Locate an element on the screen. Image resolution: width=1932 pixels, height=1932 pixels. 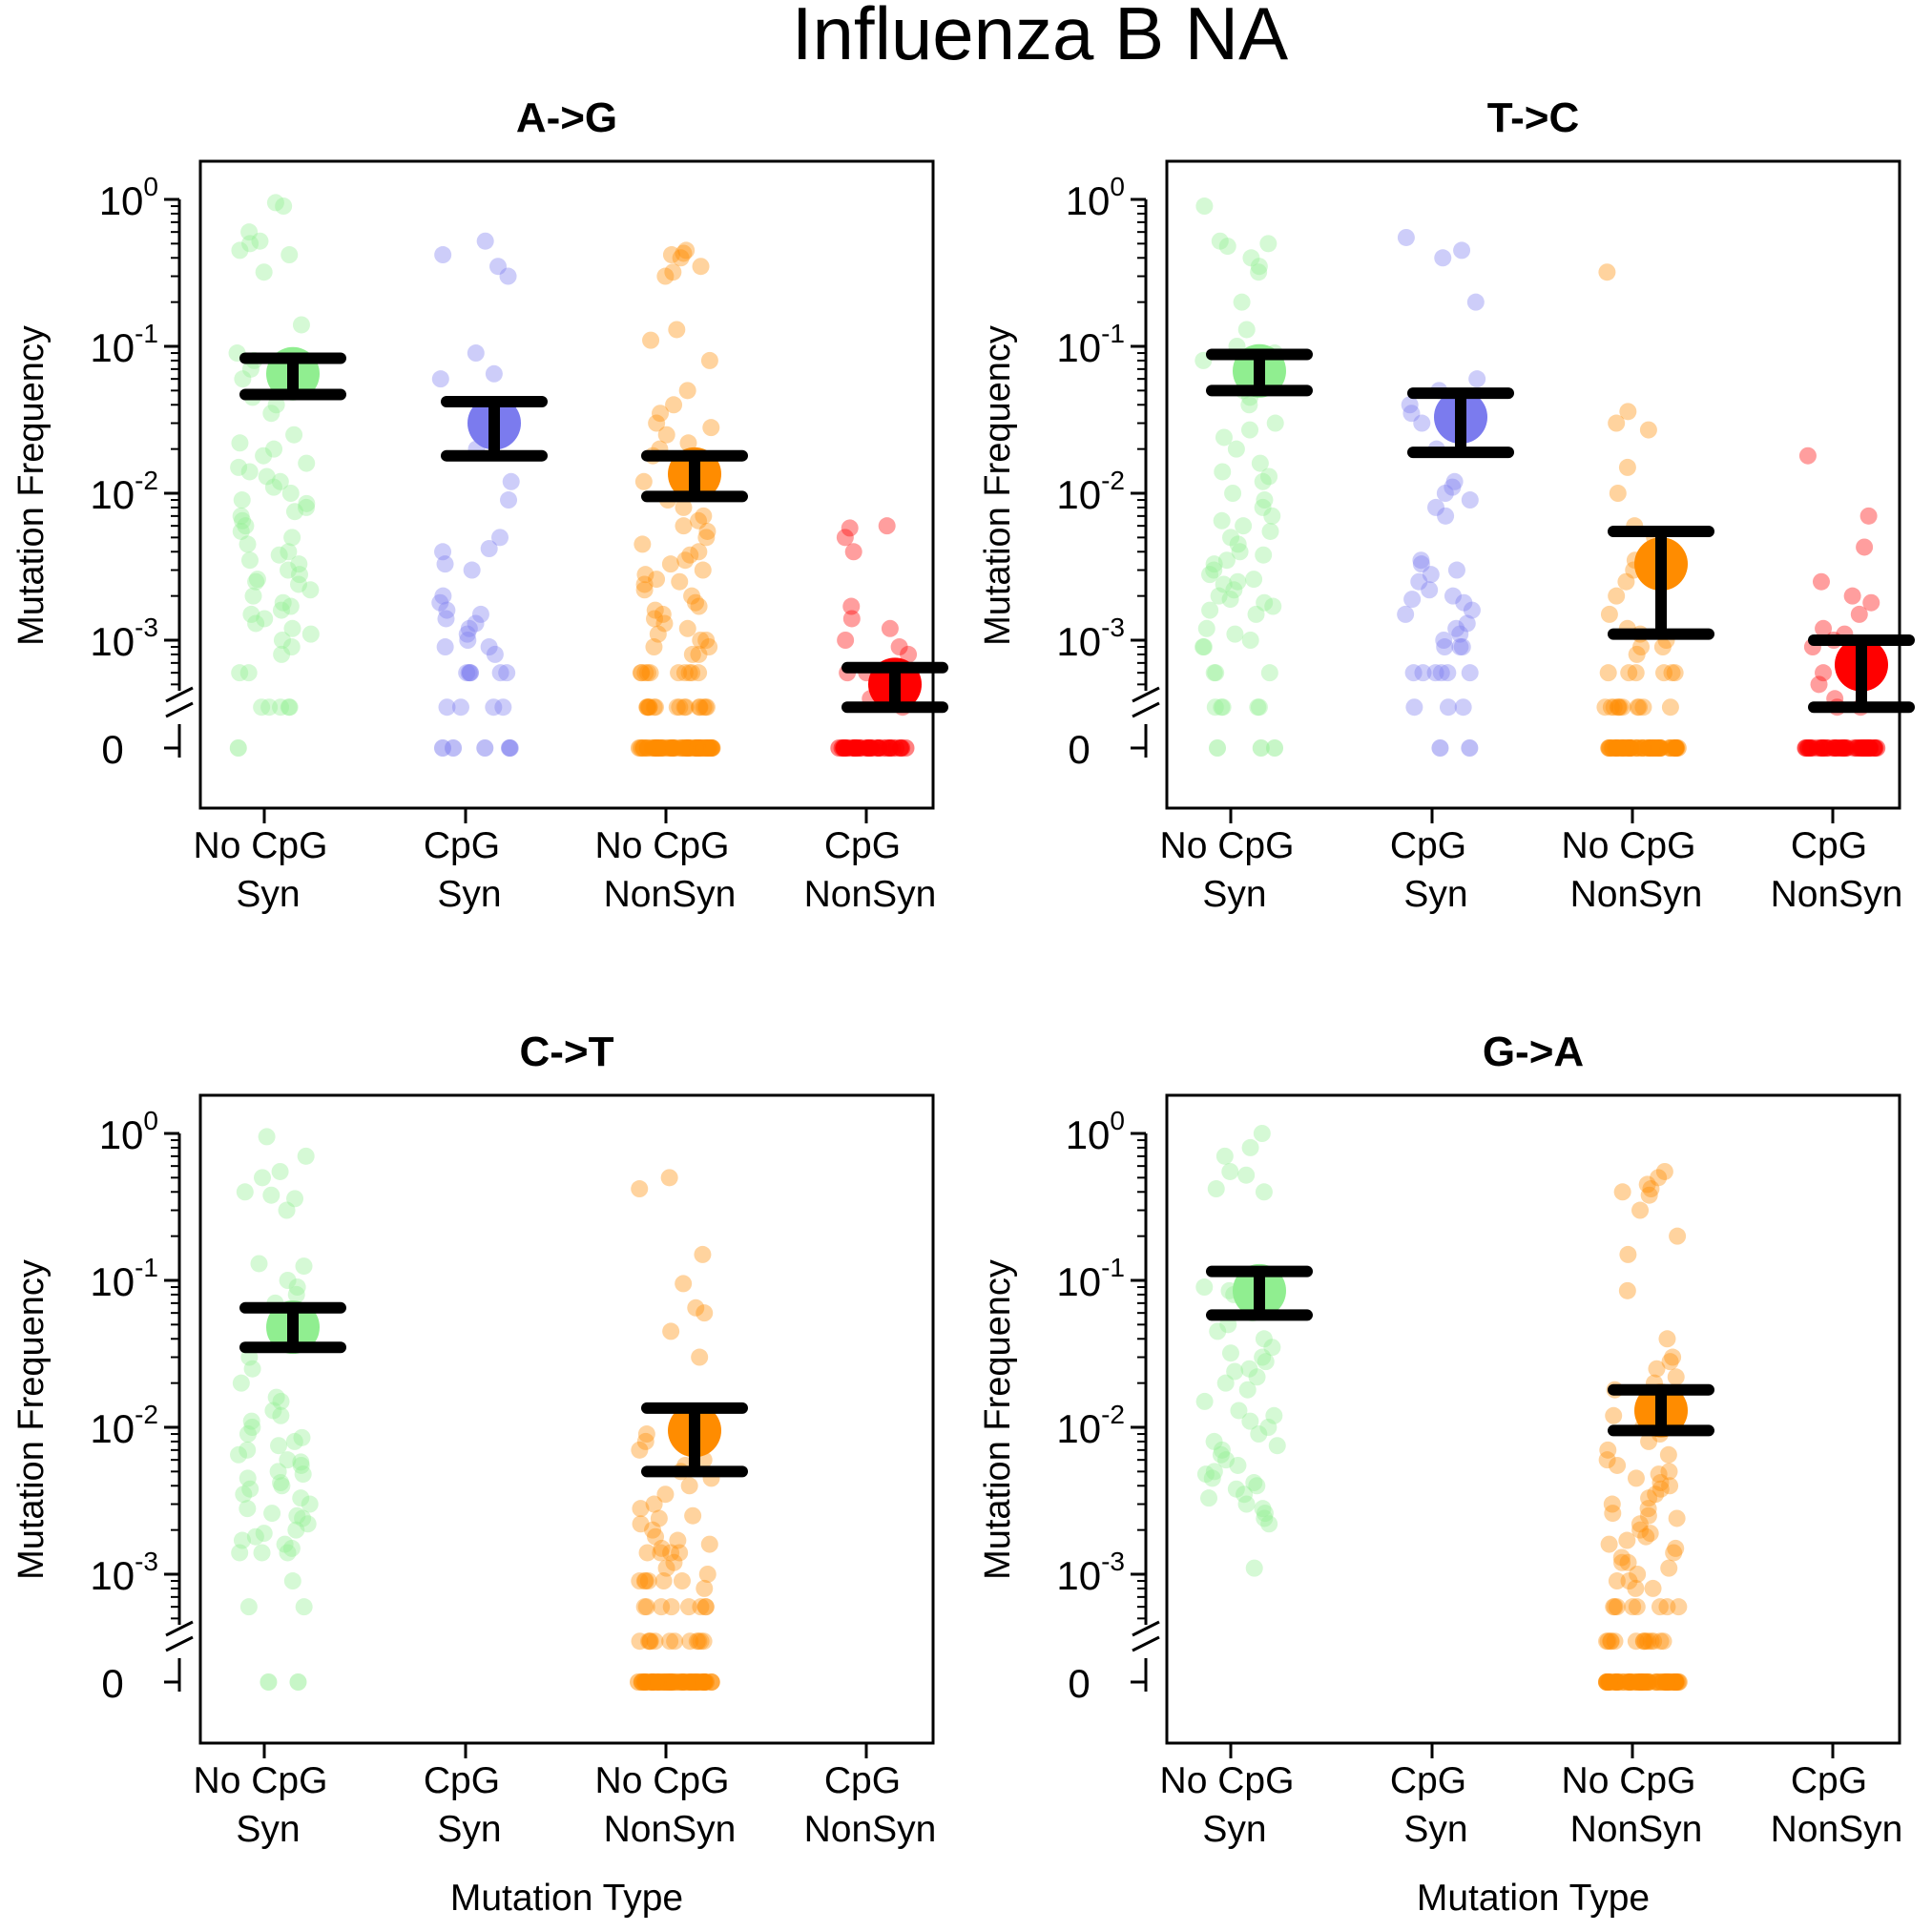
x-category-label-line2: Syn is located at coordinates (1435, 894).